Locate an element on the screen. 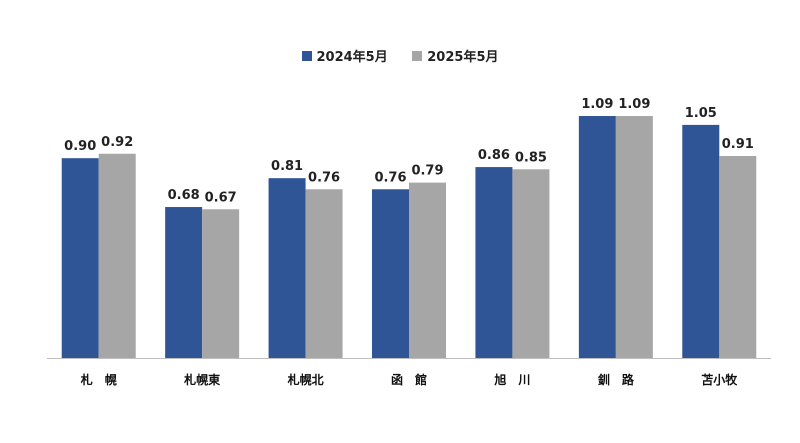 Image resolution: width=800 pixels, height=443 pixels. data-label-2025-1: 0.67 is located at coordinates (221, 197).